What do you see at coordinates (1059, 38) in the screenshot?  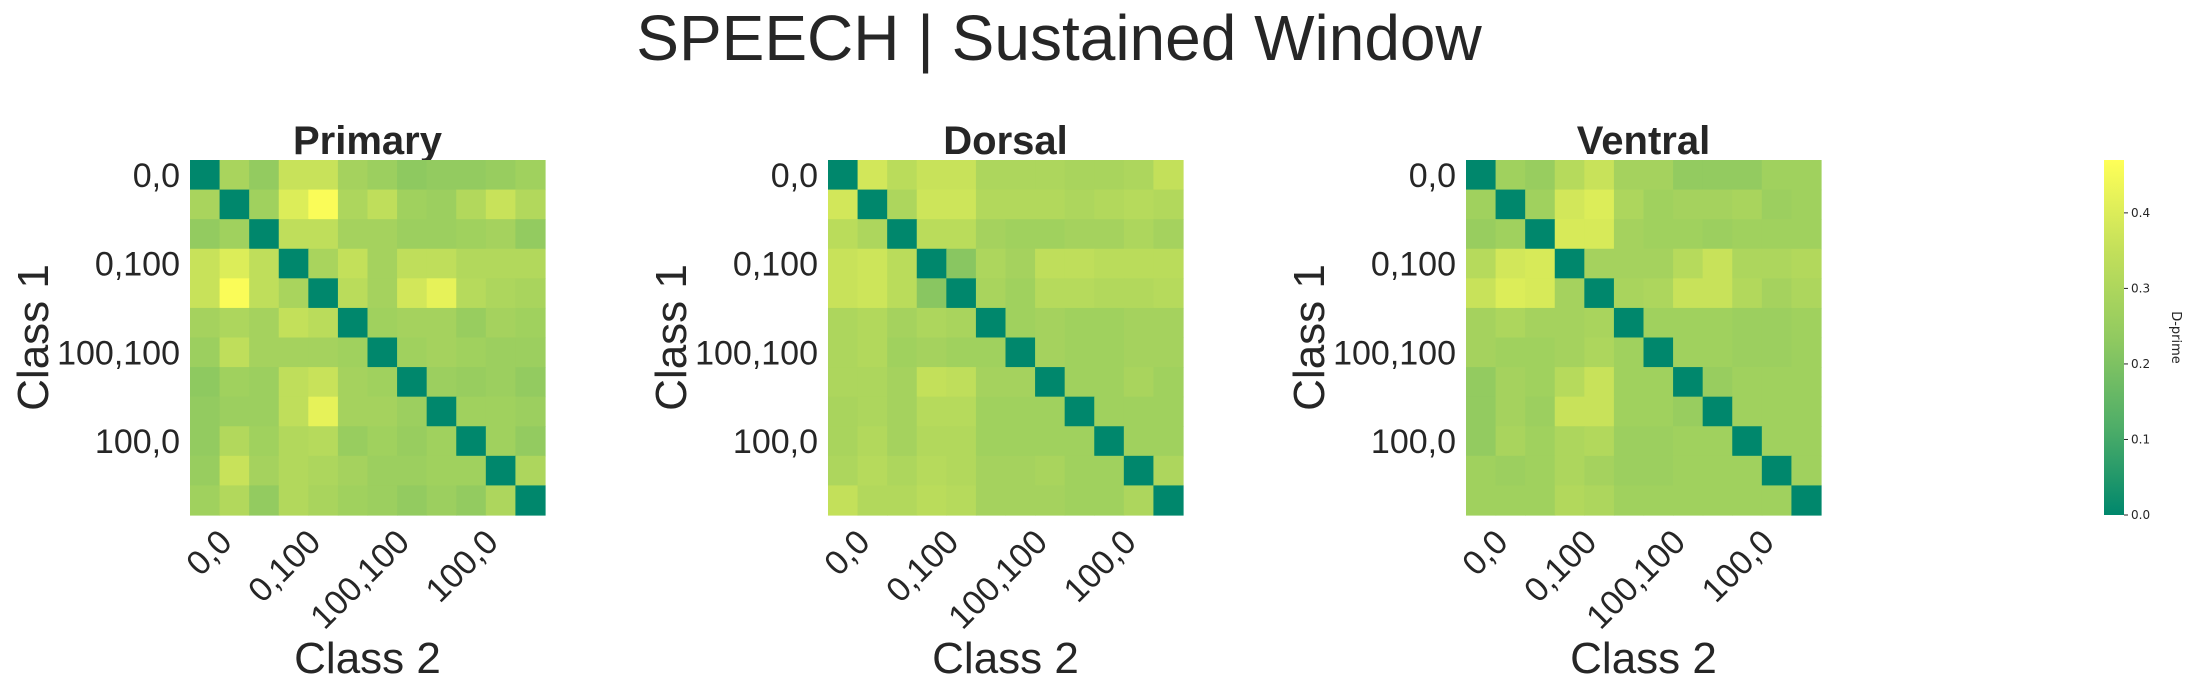 I see `figure-title: SPEECH | Sustained Window` at bounding box center [1059, 38].